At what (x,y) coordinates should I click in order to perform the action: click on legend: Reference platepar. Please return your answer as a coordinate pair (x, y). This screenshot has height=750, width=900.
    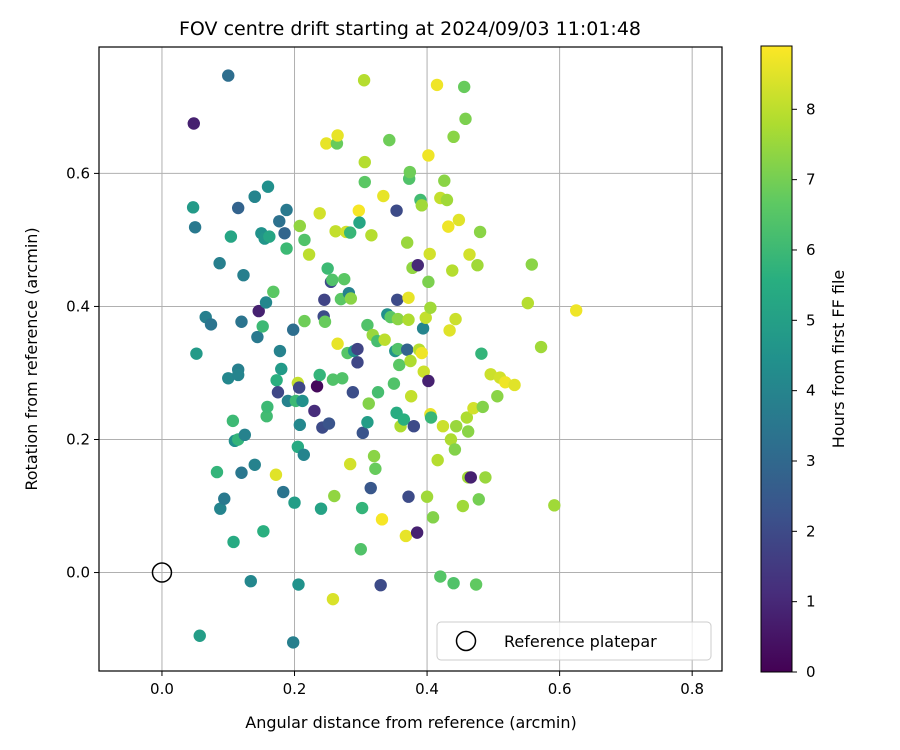
    Looking at the image, I should click on (574, 641).